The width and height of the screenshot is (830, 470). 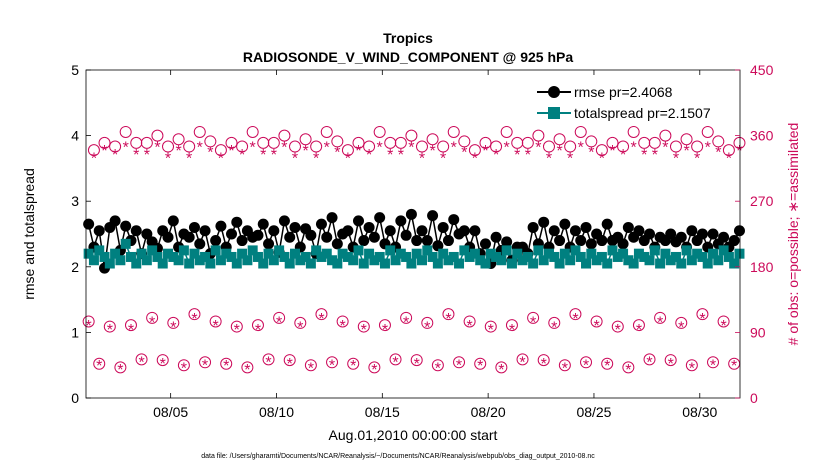 I want to click on x-tick-label: 08/25, so click(x=593, y=412).